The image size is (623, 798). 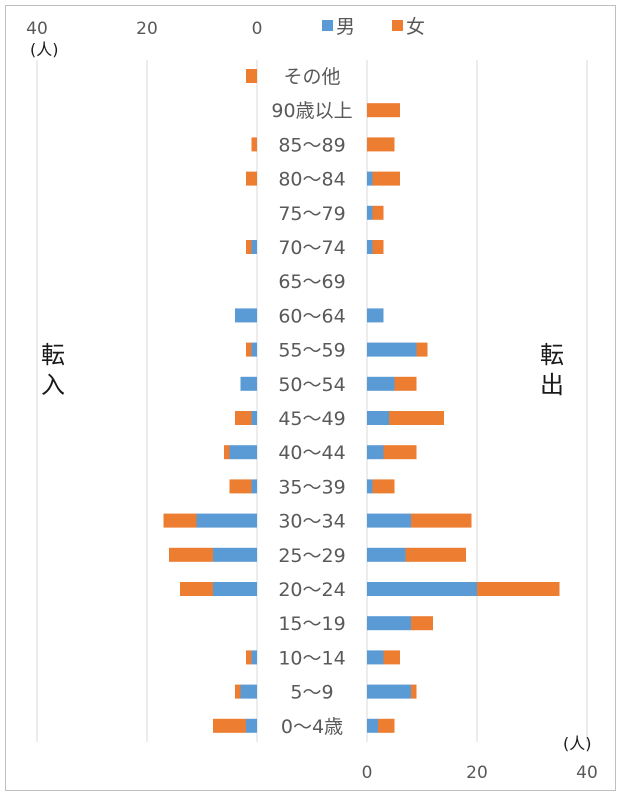 I want to click on right-tick-label: 20, so click(x=477, y=773).